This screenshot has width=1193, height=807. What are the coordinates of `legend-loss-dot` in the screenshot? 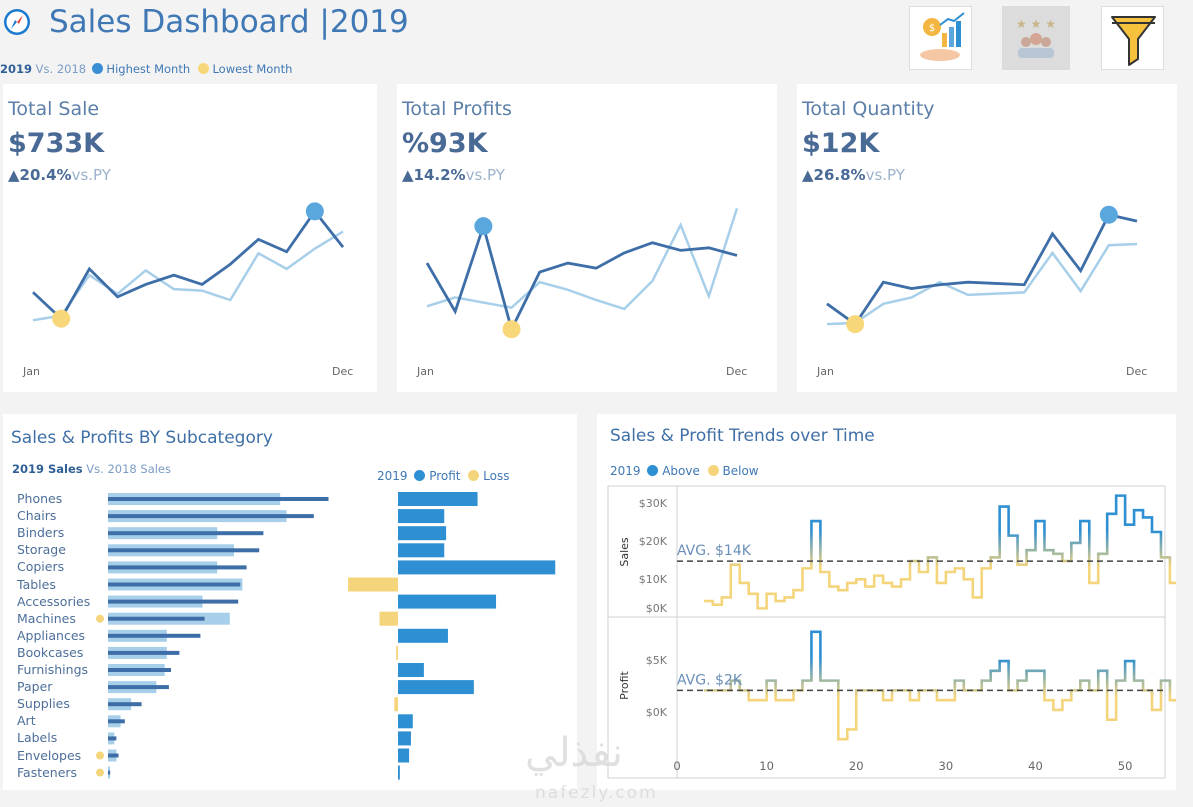 It's located at (474, 475).